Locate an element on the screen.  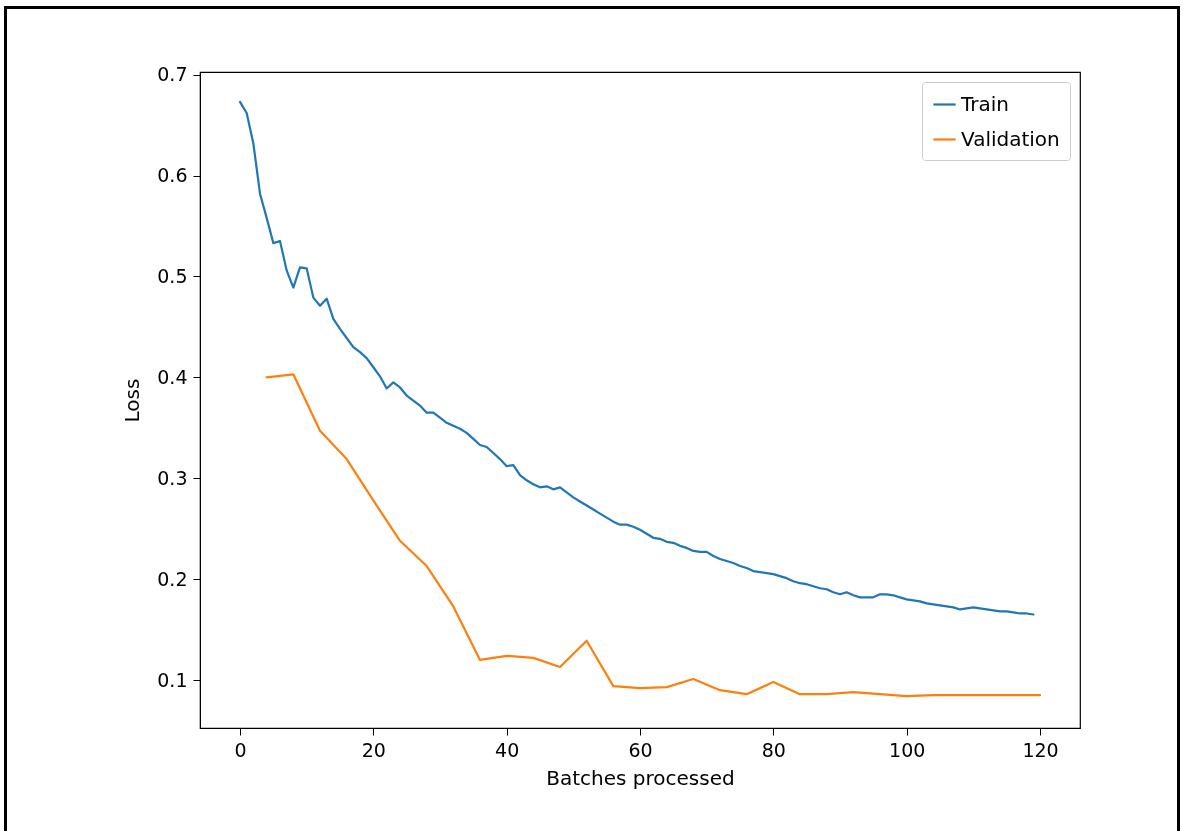
y-tick-label: 0.3 is located at coordinates (172, 477).